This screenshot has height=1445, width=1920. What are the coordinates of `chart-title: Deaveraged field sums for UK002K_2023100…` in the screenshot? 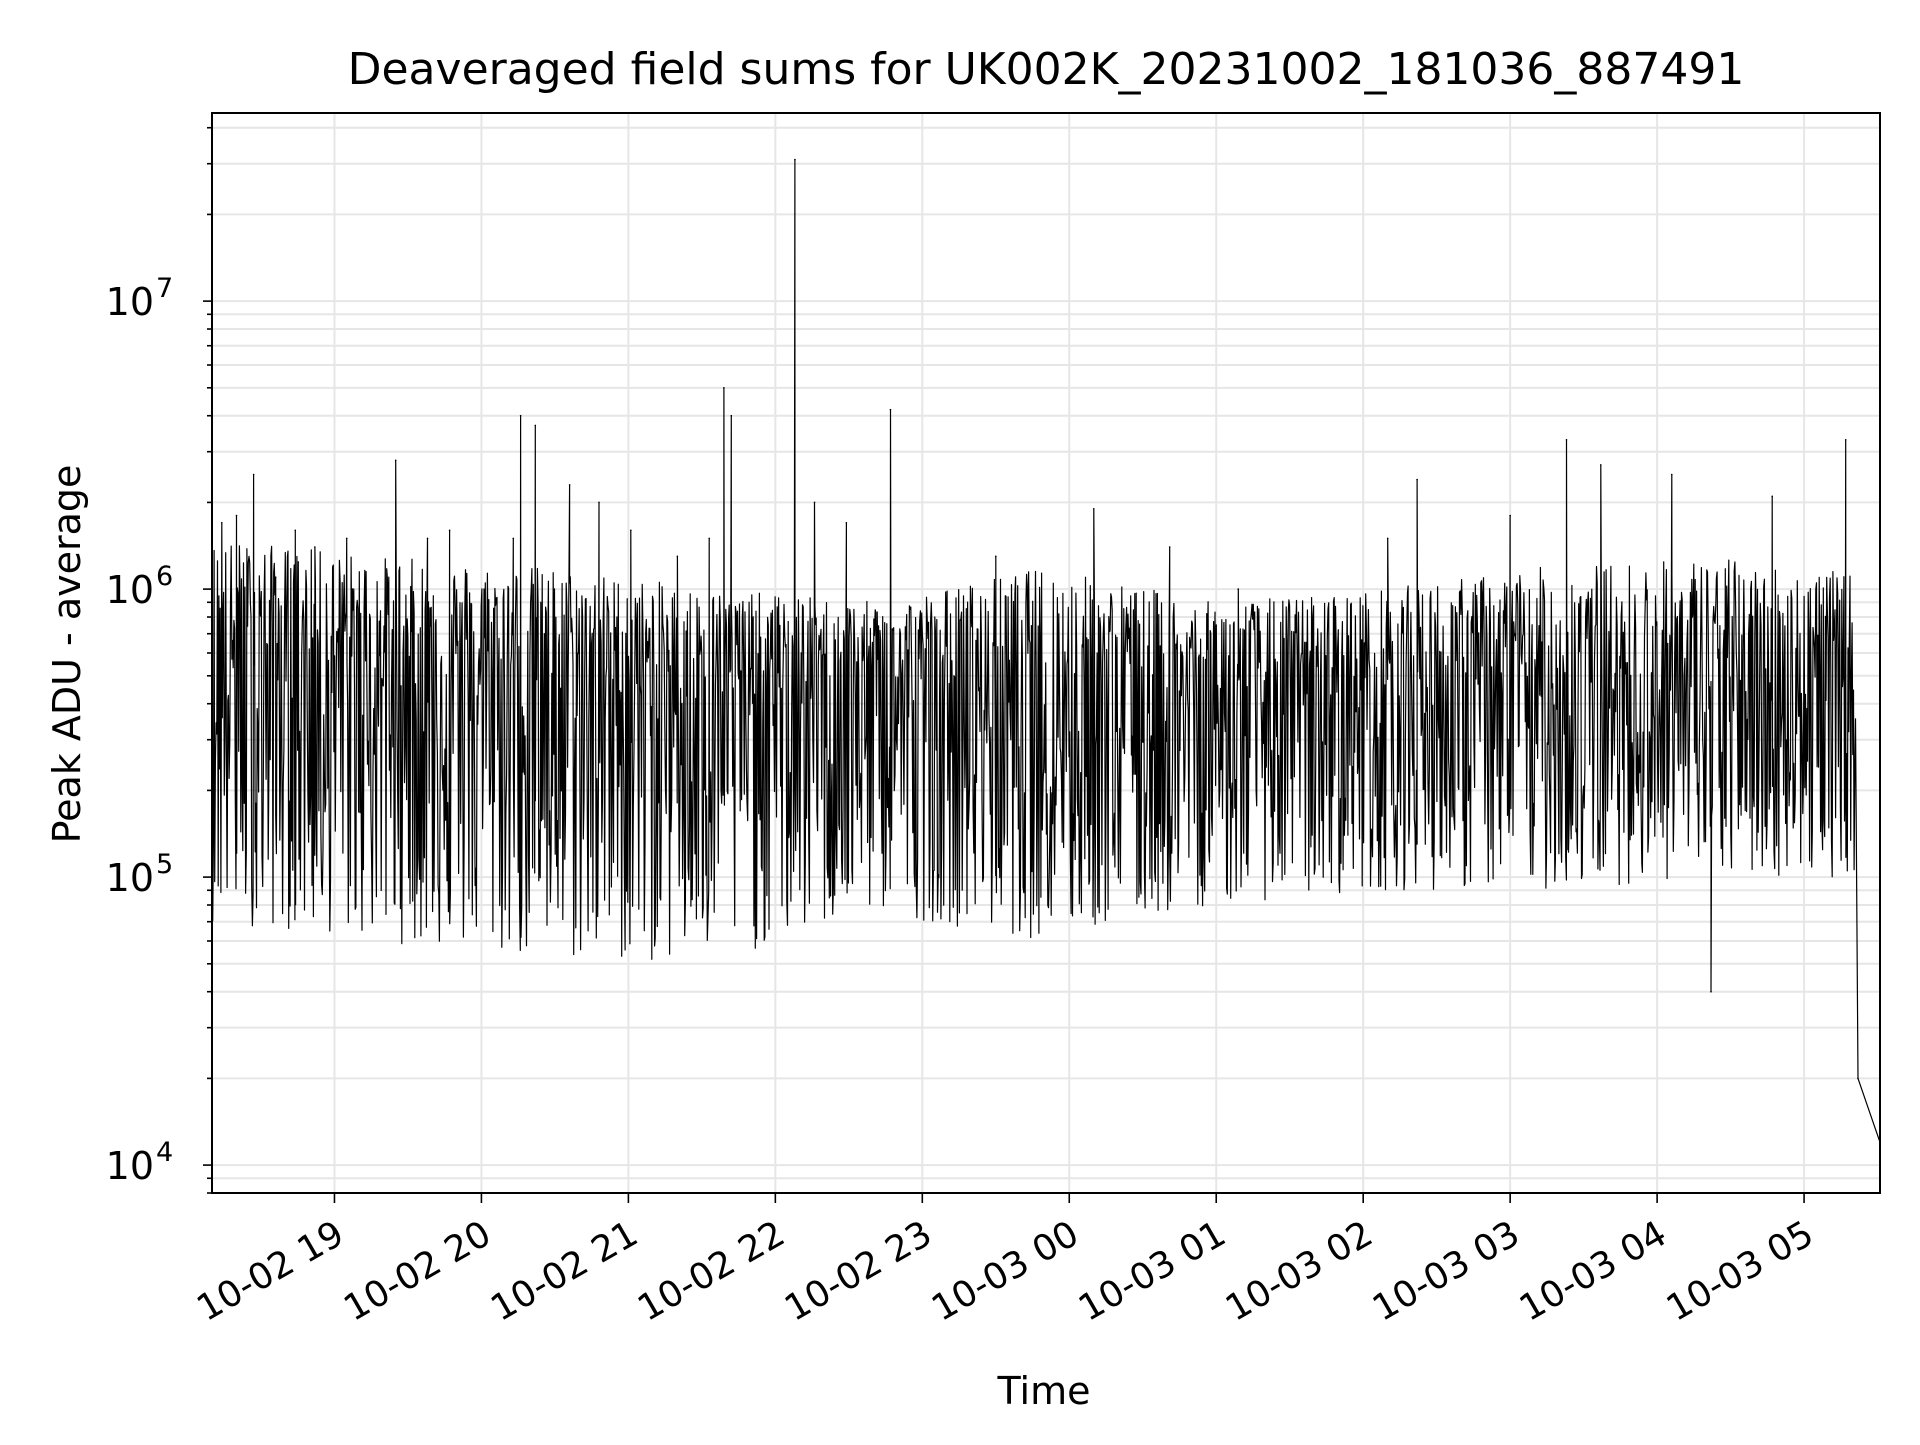 It's located at (1046, 69).